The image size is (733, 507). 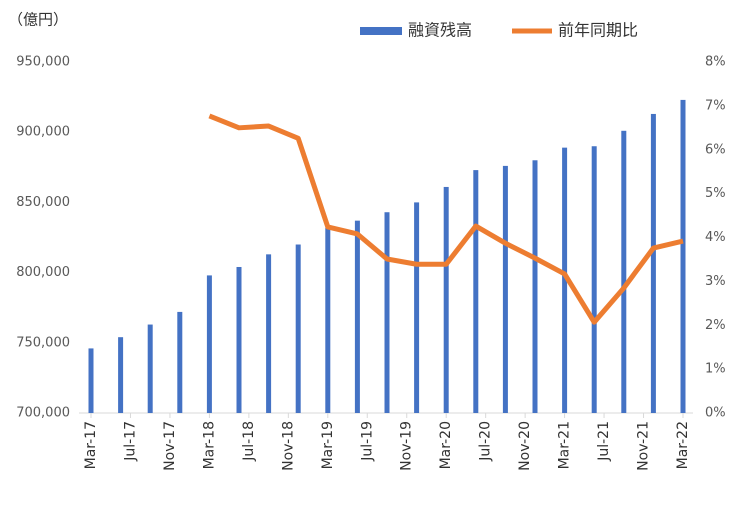 What do you see at coordinates (249, 441) in the screenshot?
I see `x-tick-label: Jul-18` at bounding box center [249, 441].